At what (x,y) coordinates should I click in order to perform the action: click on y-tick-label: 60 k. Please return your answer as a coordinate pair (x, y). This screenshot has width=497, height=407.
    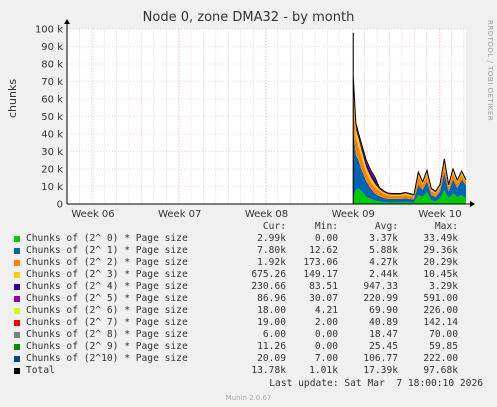
    Looking at the image, I should click on (52, 100).